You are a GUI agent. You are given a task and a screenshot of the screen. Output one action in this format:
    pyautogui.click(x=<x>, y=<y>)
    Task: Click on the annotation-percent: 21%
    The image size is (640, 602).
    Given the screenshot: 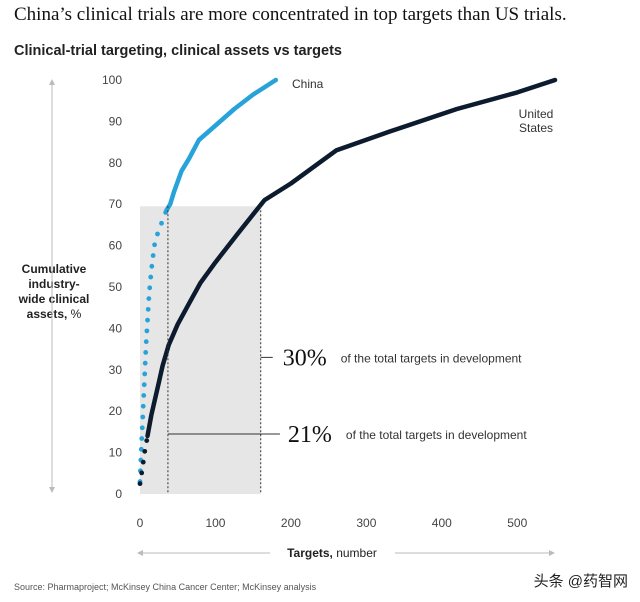 What is the action you would take?
    pyautogui.click(x=310, y=435)
    